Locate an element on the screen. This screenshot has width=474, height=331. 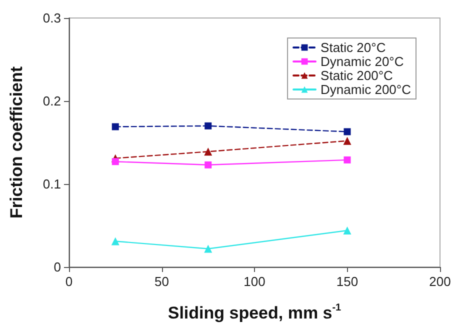
legend-label: Dynamic 20°C is located at coordinates (362, 61).